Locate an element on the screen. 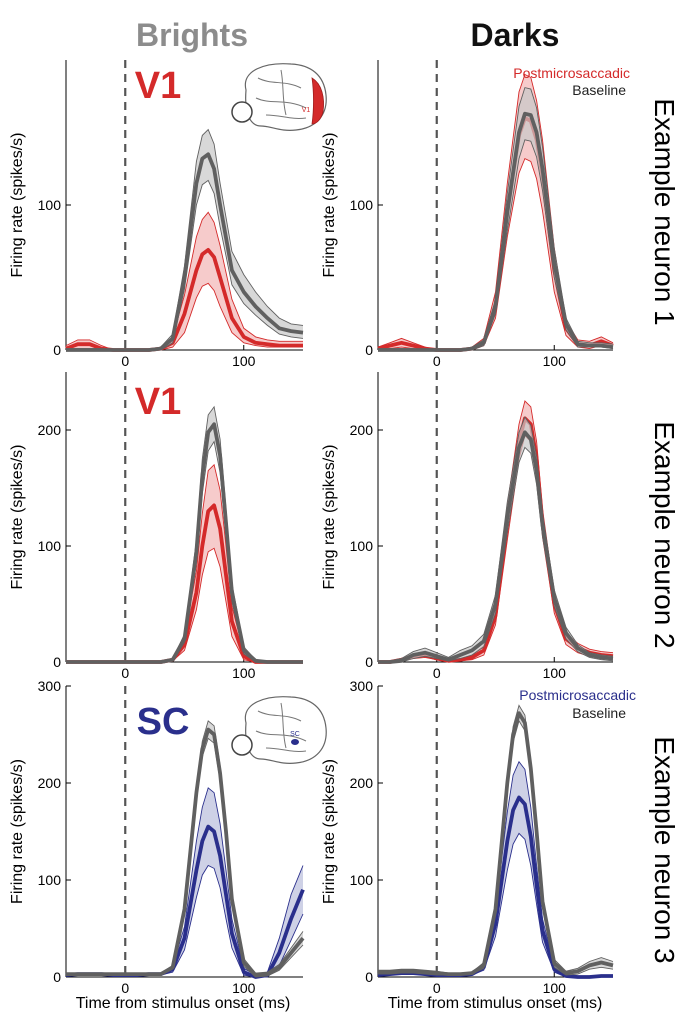  region-label-v1-row1: V1 is located at coordinates (158, 86).